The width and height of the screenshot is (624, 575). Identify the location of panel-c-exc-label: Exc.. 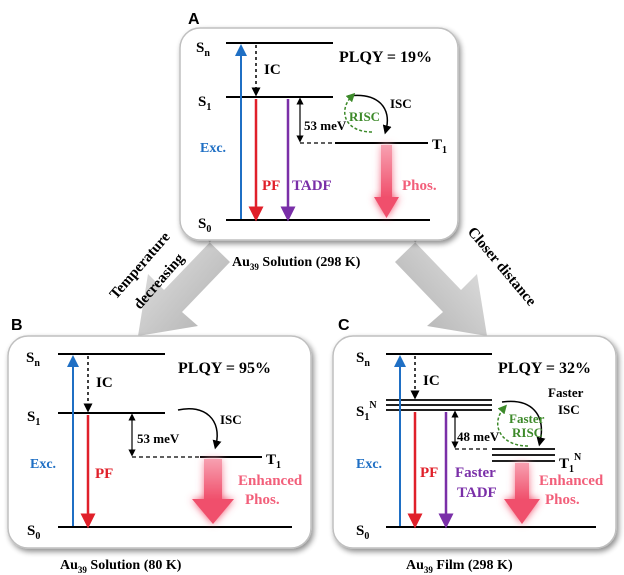
(369, 464).